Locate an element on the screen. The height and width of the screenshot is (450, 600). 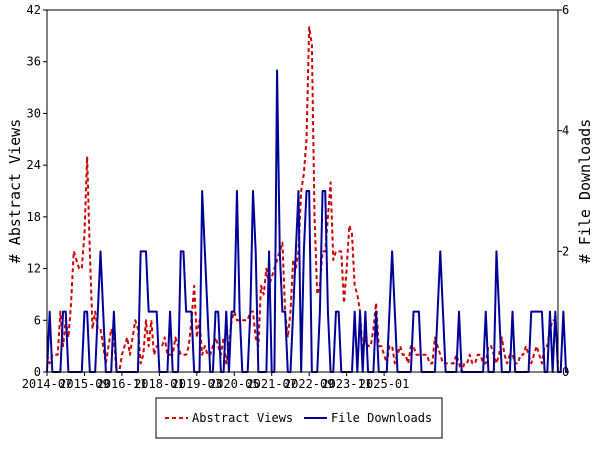
legend-box is located at coordinates (299, 418).